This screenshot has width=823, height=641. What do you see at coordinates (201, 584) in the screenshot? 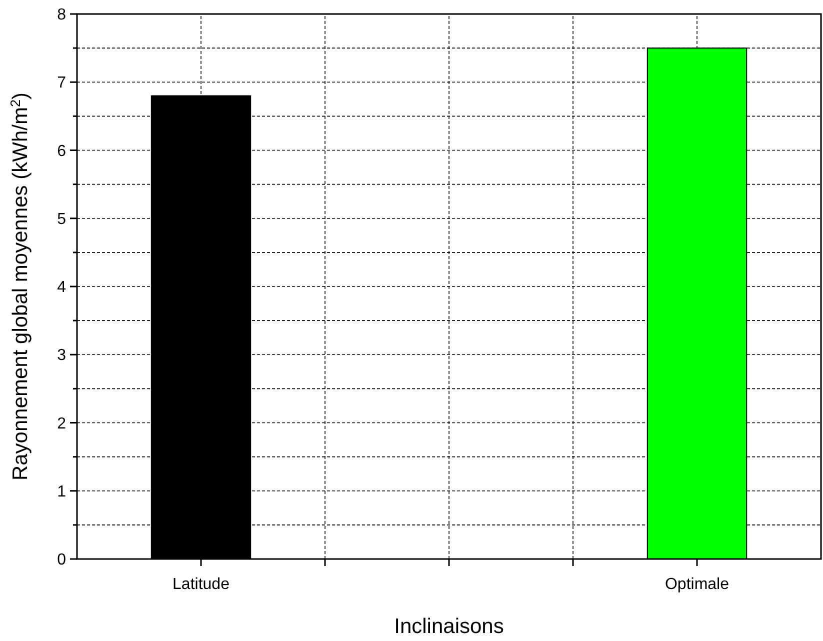
I see `x-tick-label: Latitude` at bounding box center [201, 584].